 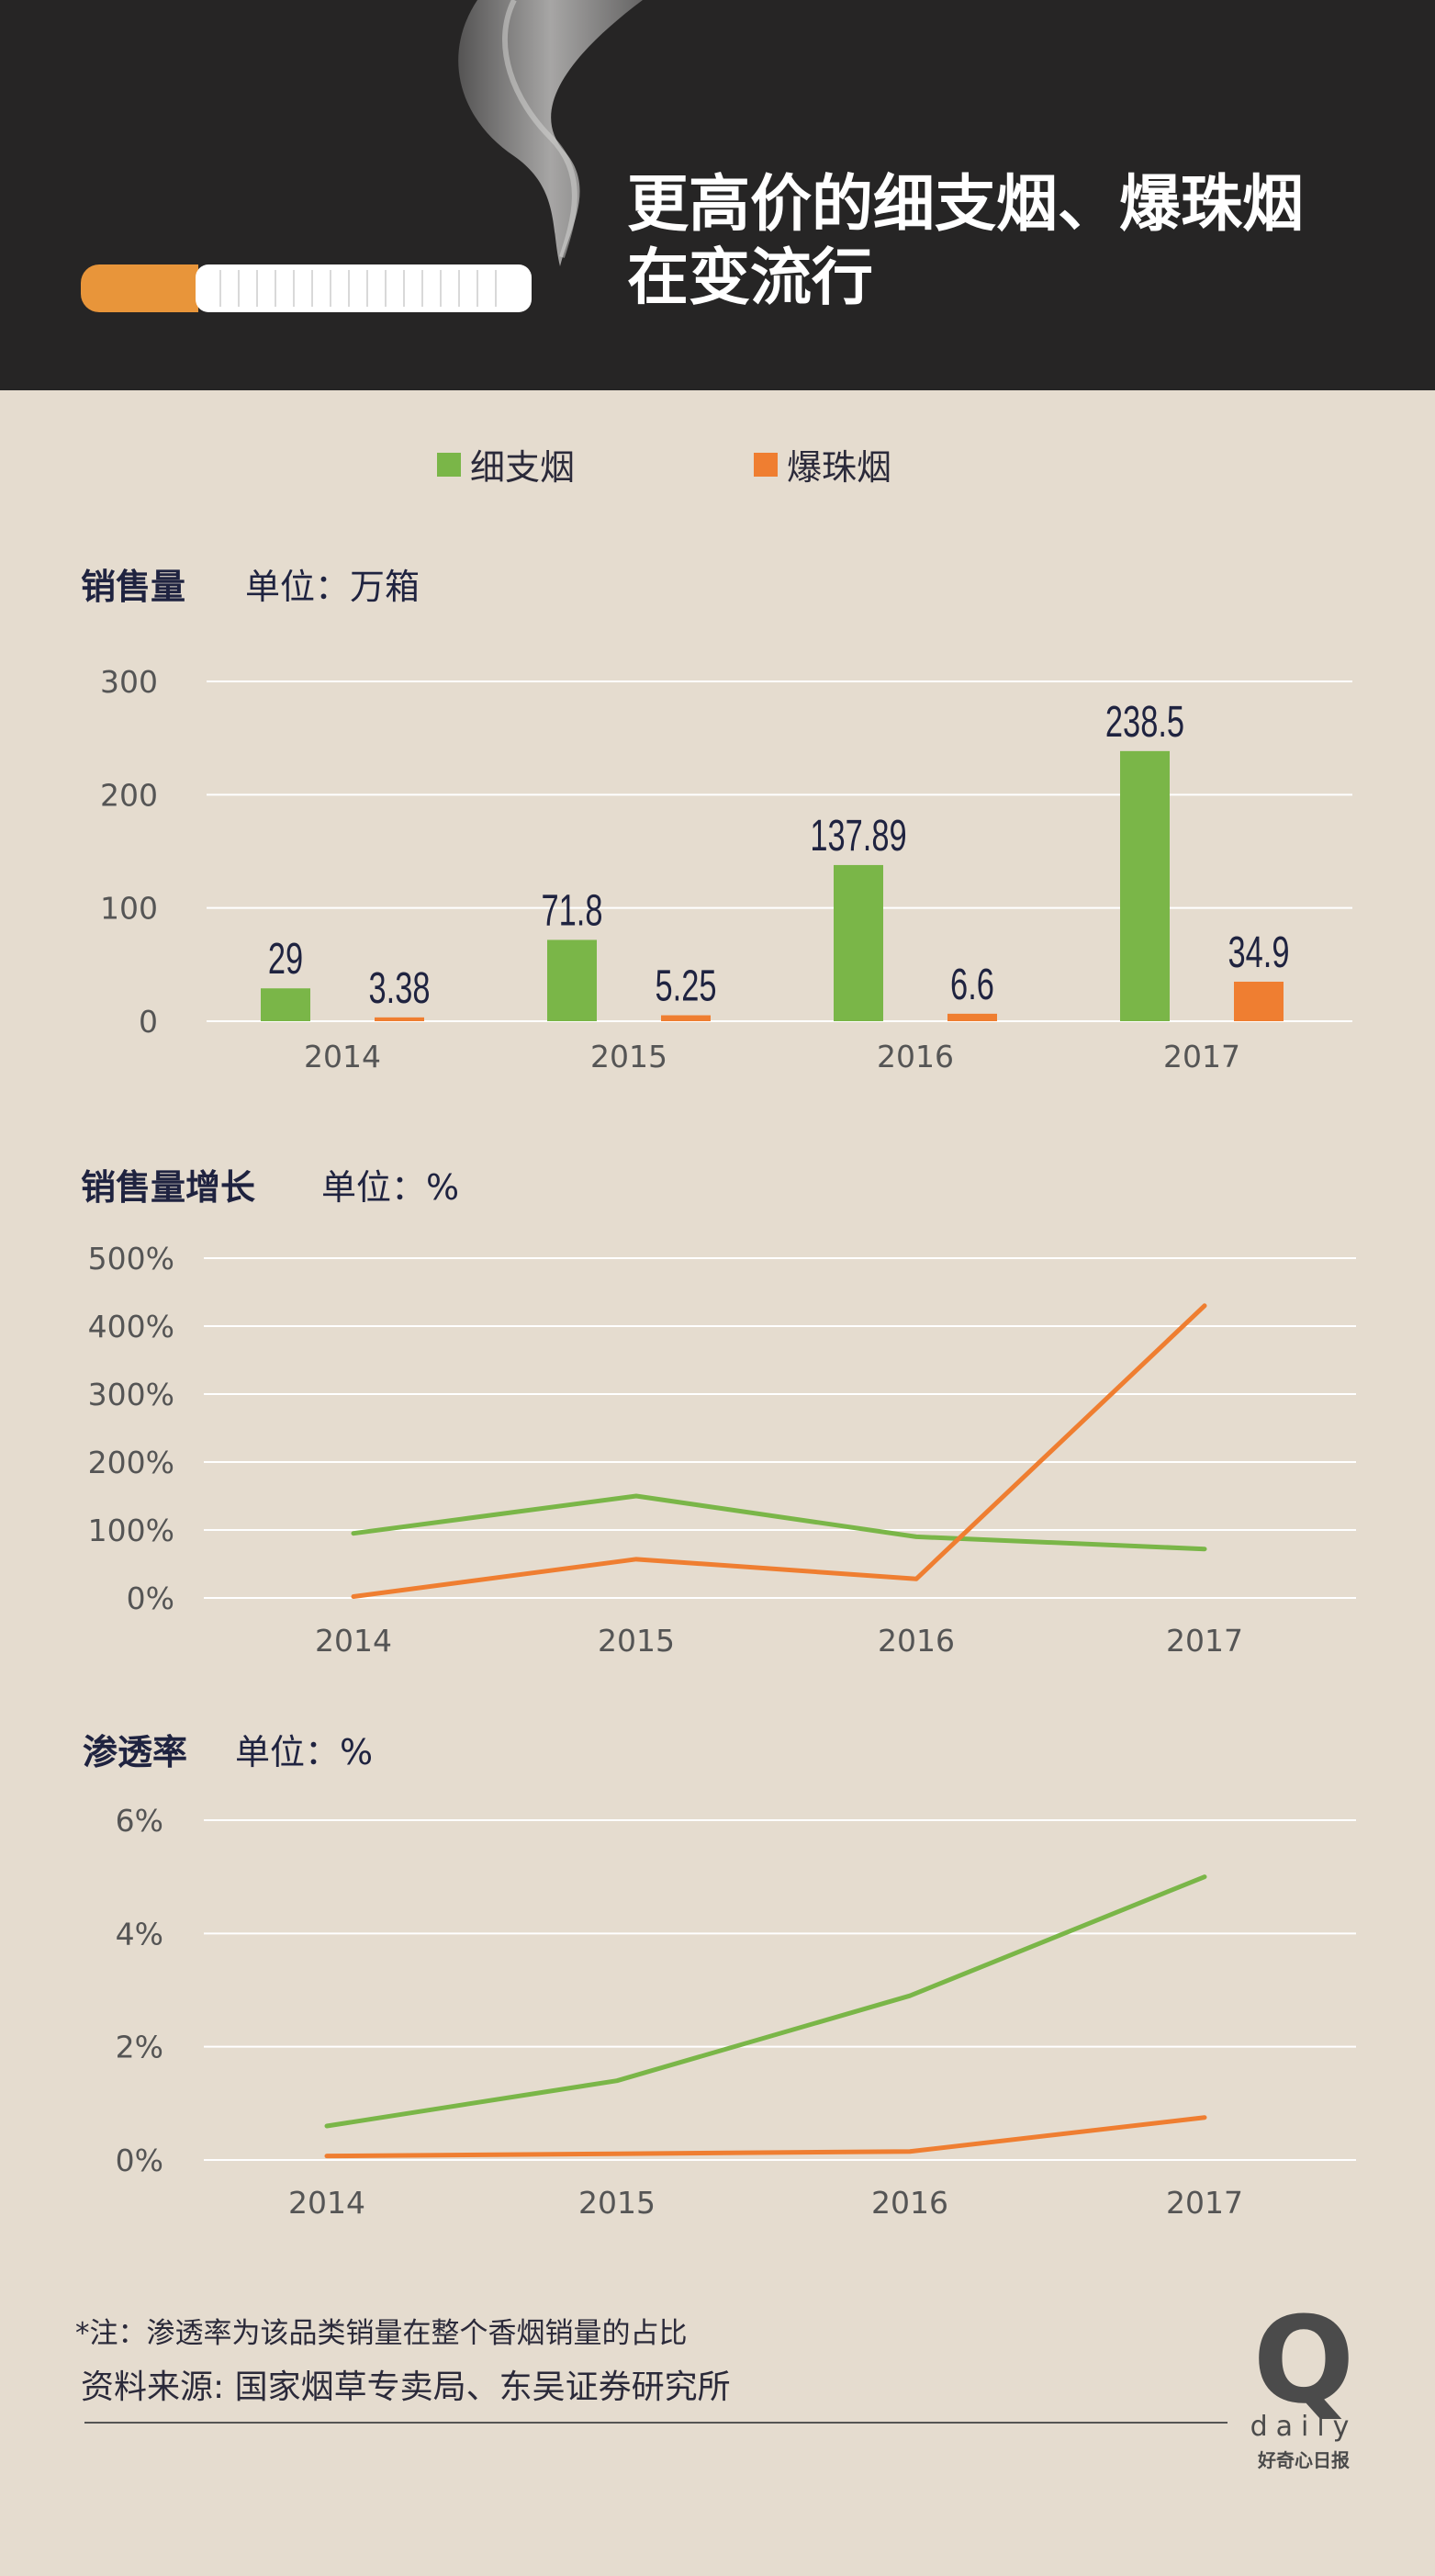 I want to click on sales-chart-unit: 单位：万箱, so click(x=332, y=587).